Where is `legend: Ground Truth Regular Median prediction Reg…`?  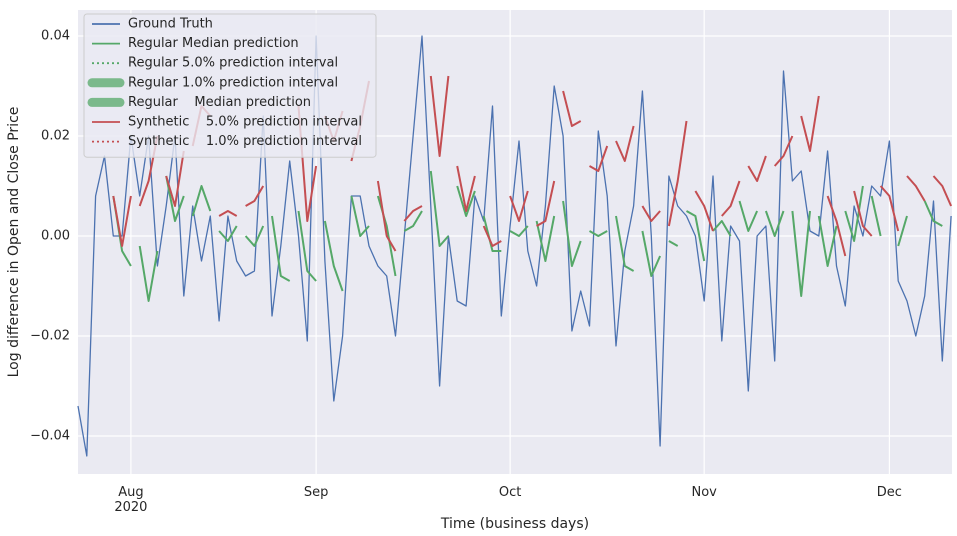
legend: Ground Truth Regular Median prediction Reg… is located at coordinates (230, 85).